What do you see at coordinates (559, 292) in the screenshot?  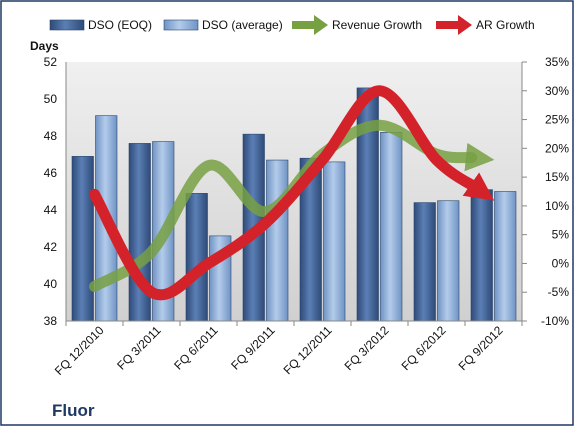 I see `right-tick-label: -5%` at bounding box center [559, 292].